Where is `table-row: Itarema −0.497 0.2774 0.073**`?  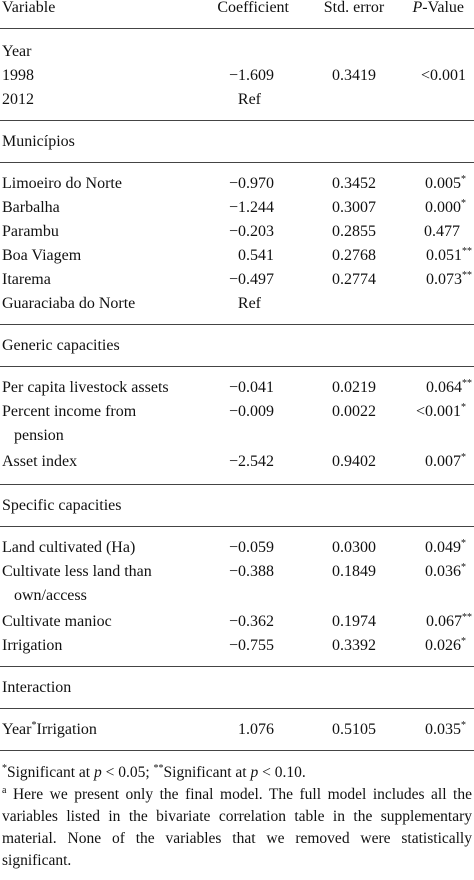 table-row: Itarema −0.497 0.2774 0.073** is located at coordinates (237, 279).